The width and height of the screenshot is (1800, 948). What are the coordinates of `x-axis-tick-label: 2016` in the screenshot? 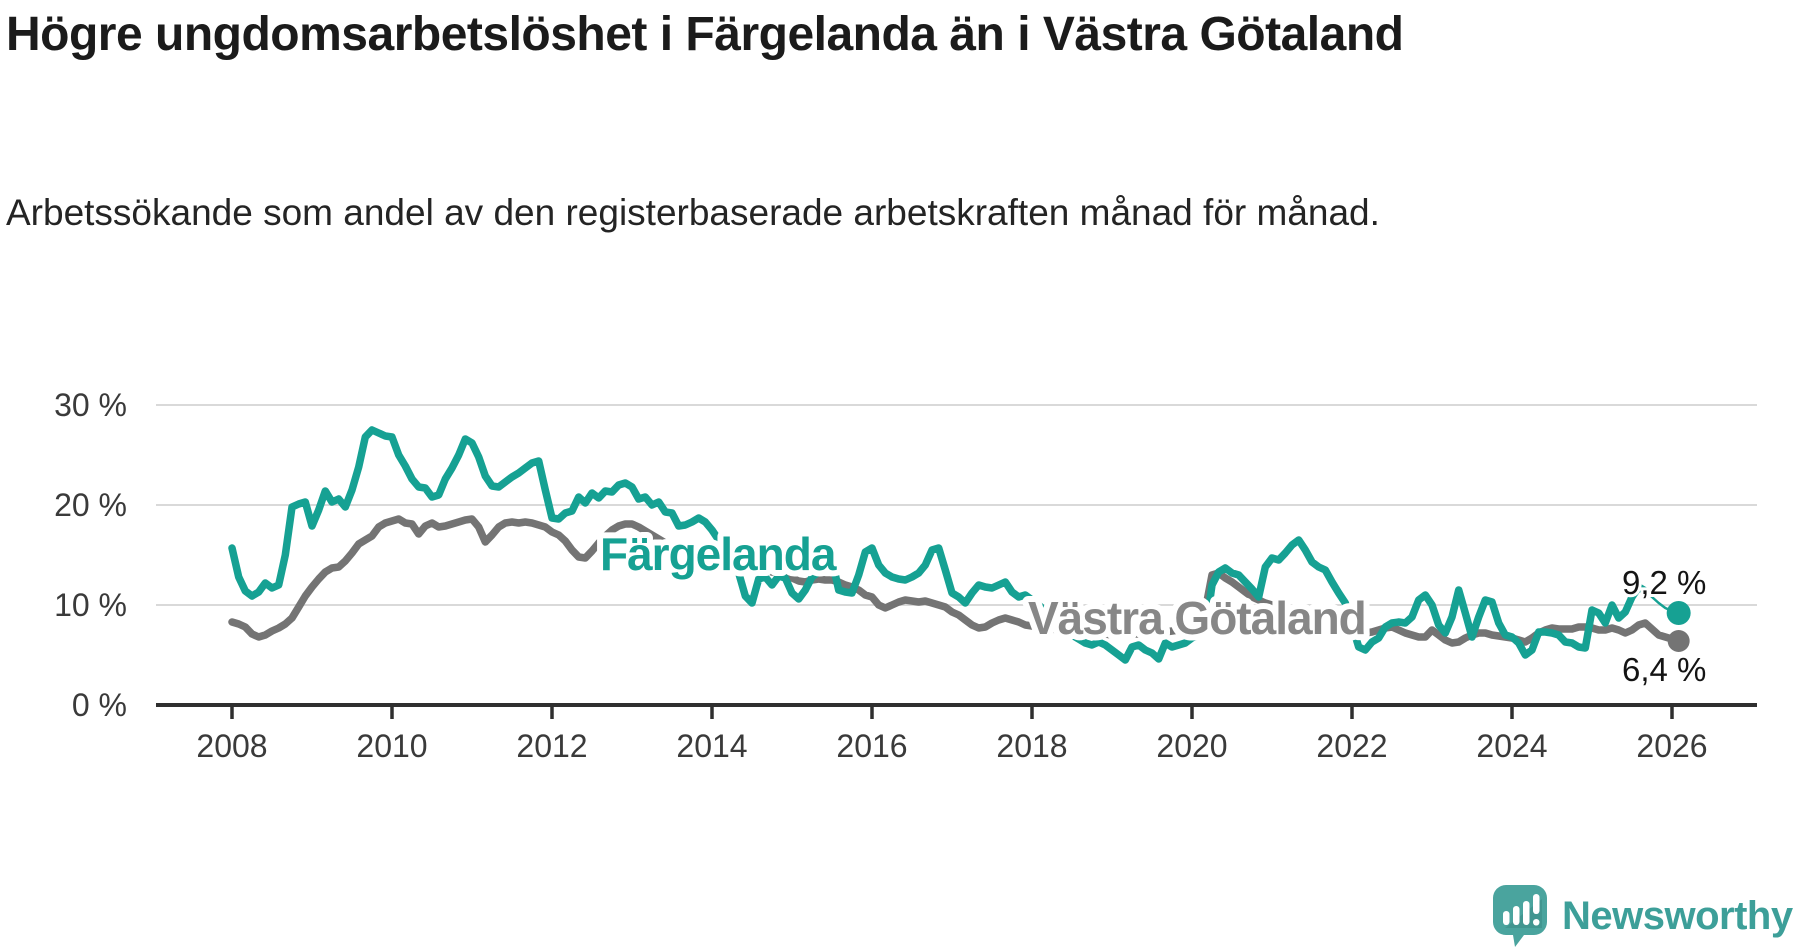 It's located at (871, 746).